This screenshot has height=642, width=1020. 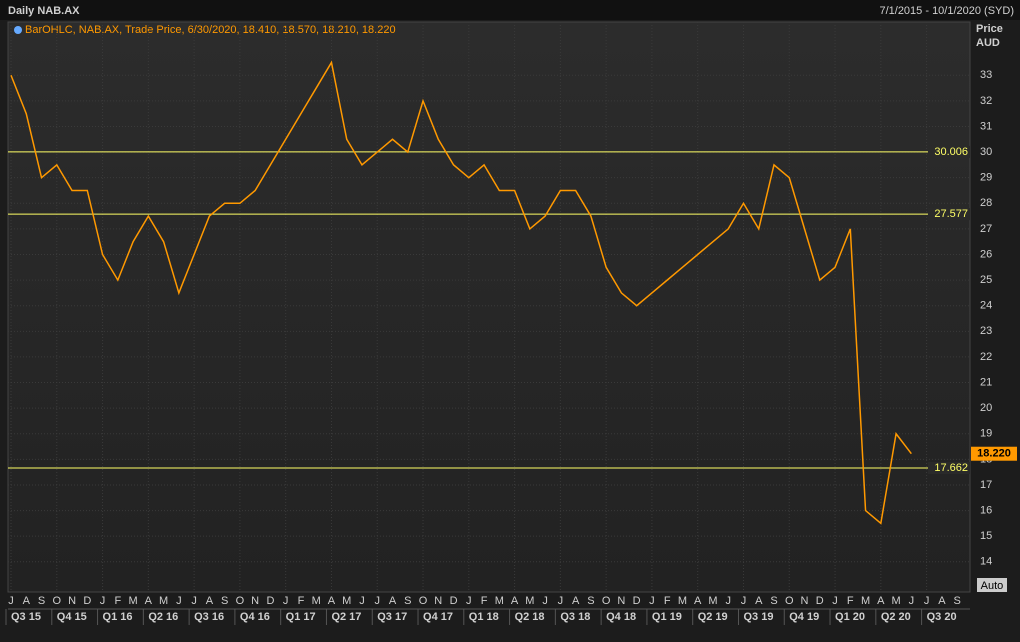 I want to click on quarter-label: Q3 15, so click(x=26, y=617).